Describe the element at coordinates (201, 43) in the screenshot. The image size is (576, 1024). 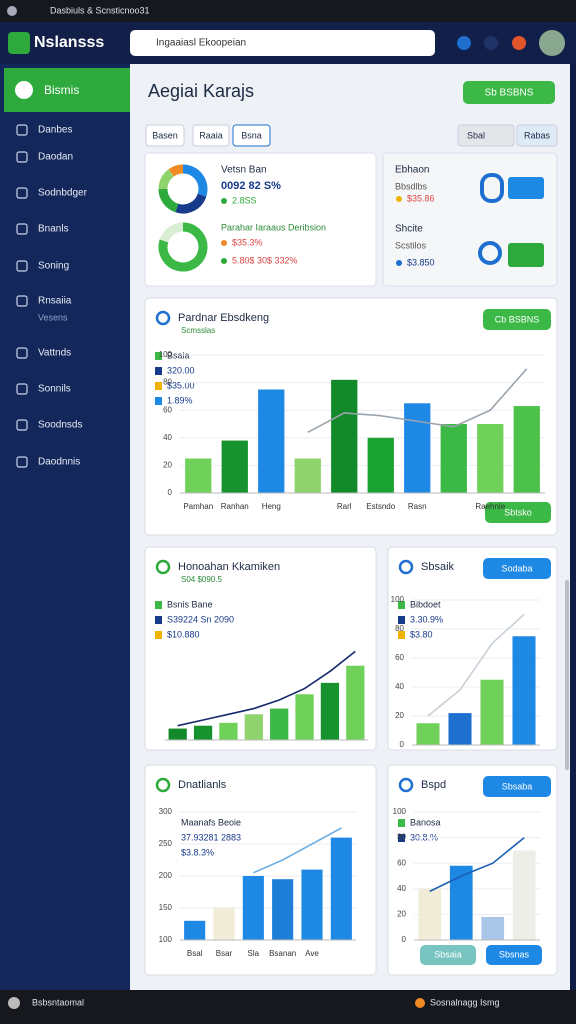
I see `search-placeholder: Ingaaiasl Ekoopeian` at that location.